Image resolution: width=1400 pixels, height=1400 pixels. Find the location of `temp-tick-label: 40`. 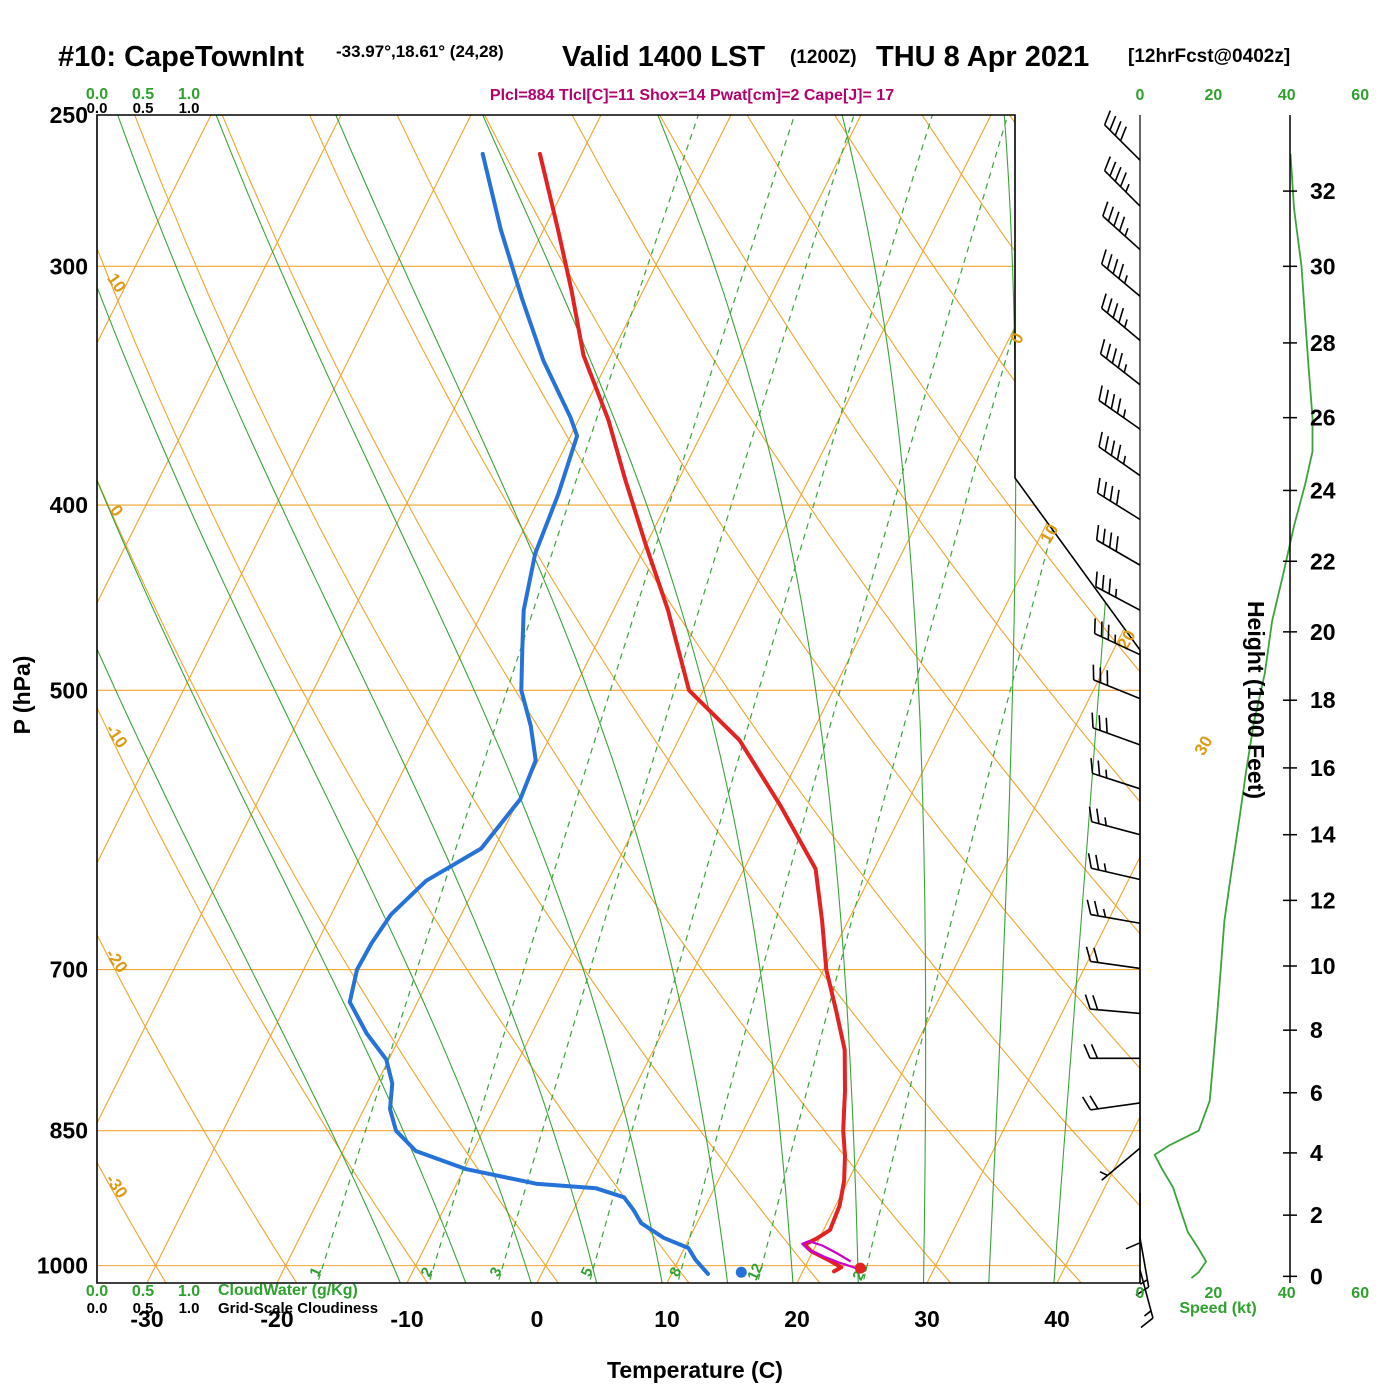

temp-tick-label: 40 is located at coordinates (1057, 1319).